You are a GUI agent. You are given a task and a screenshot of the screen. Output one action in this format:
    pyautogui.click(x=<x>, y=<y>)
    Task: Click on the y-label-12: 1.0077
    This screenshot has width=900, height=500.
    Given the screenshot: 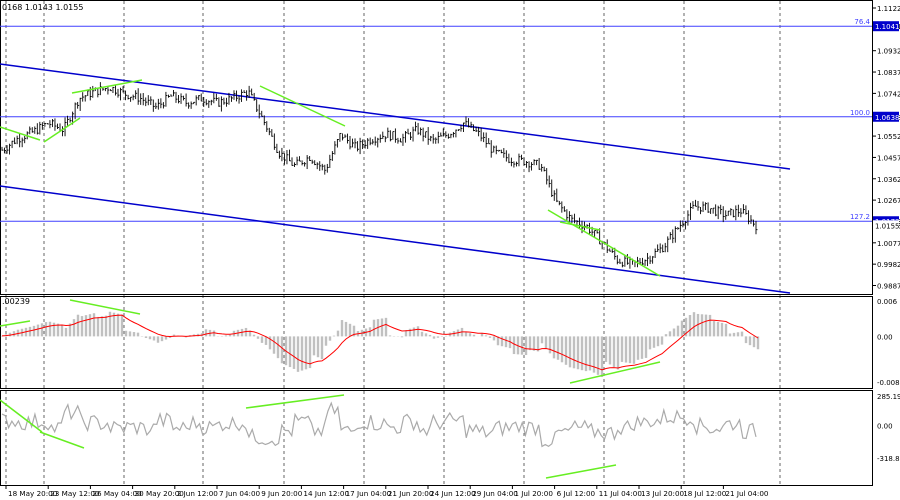 What is the action you would take?
    pyautogui.click(x=888, y=244)
    